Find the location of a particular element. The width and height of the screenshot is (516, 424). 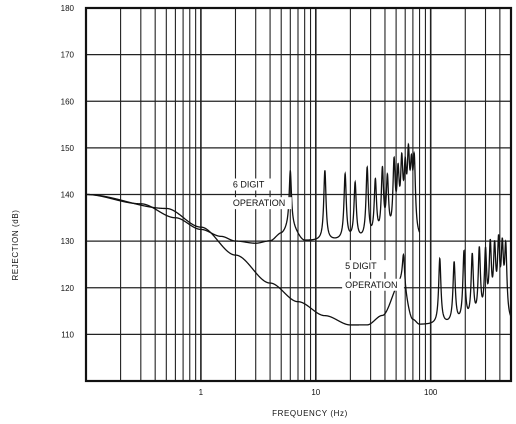

y-tick-label: 120 is located at coordinates (68, 288).